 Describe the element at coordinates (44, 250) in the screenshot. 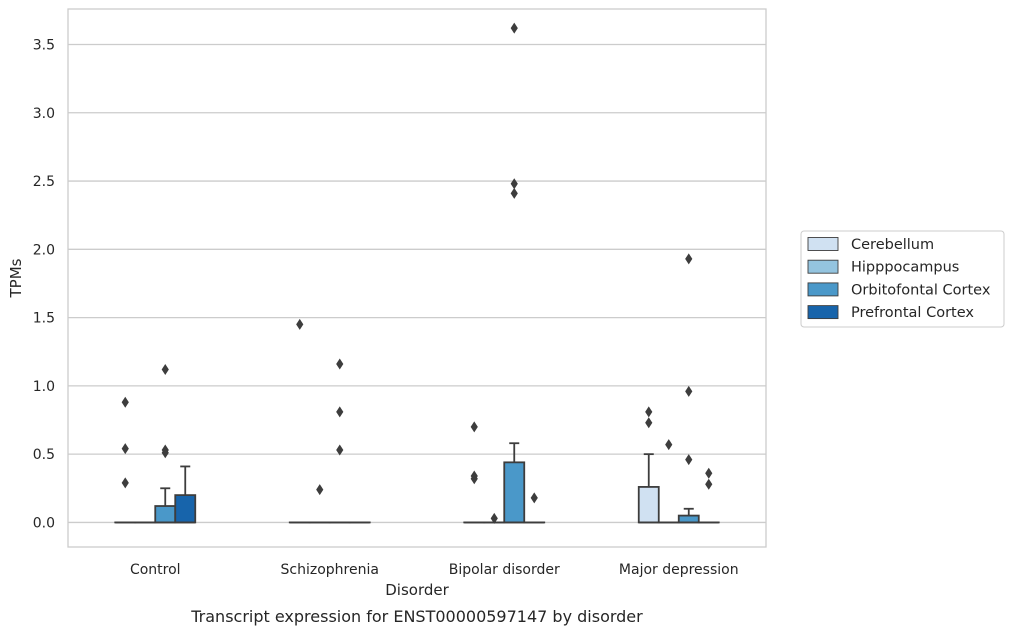

I see `y-tick-label: 2.0` at that location.